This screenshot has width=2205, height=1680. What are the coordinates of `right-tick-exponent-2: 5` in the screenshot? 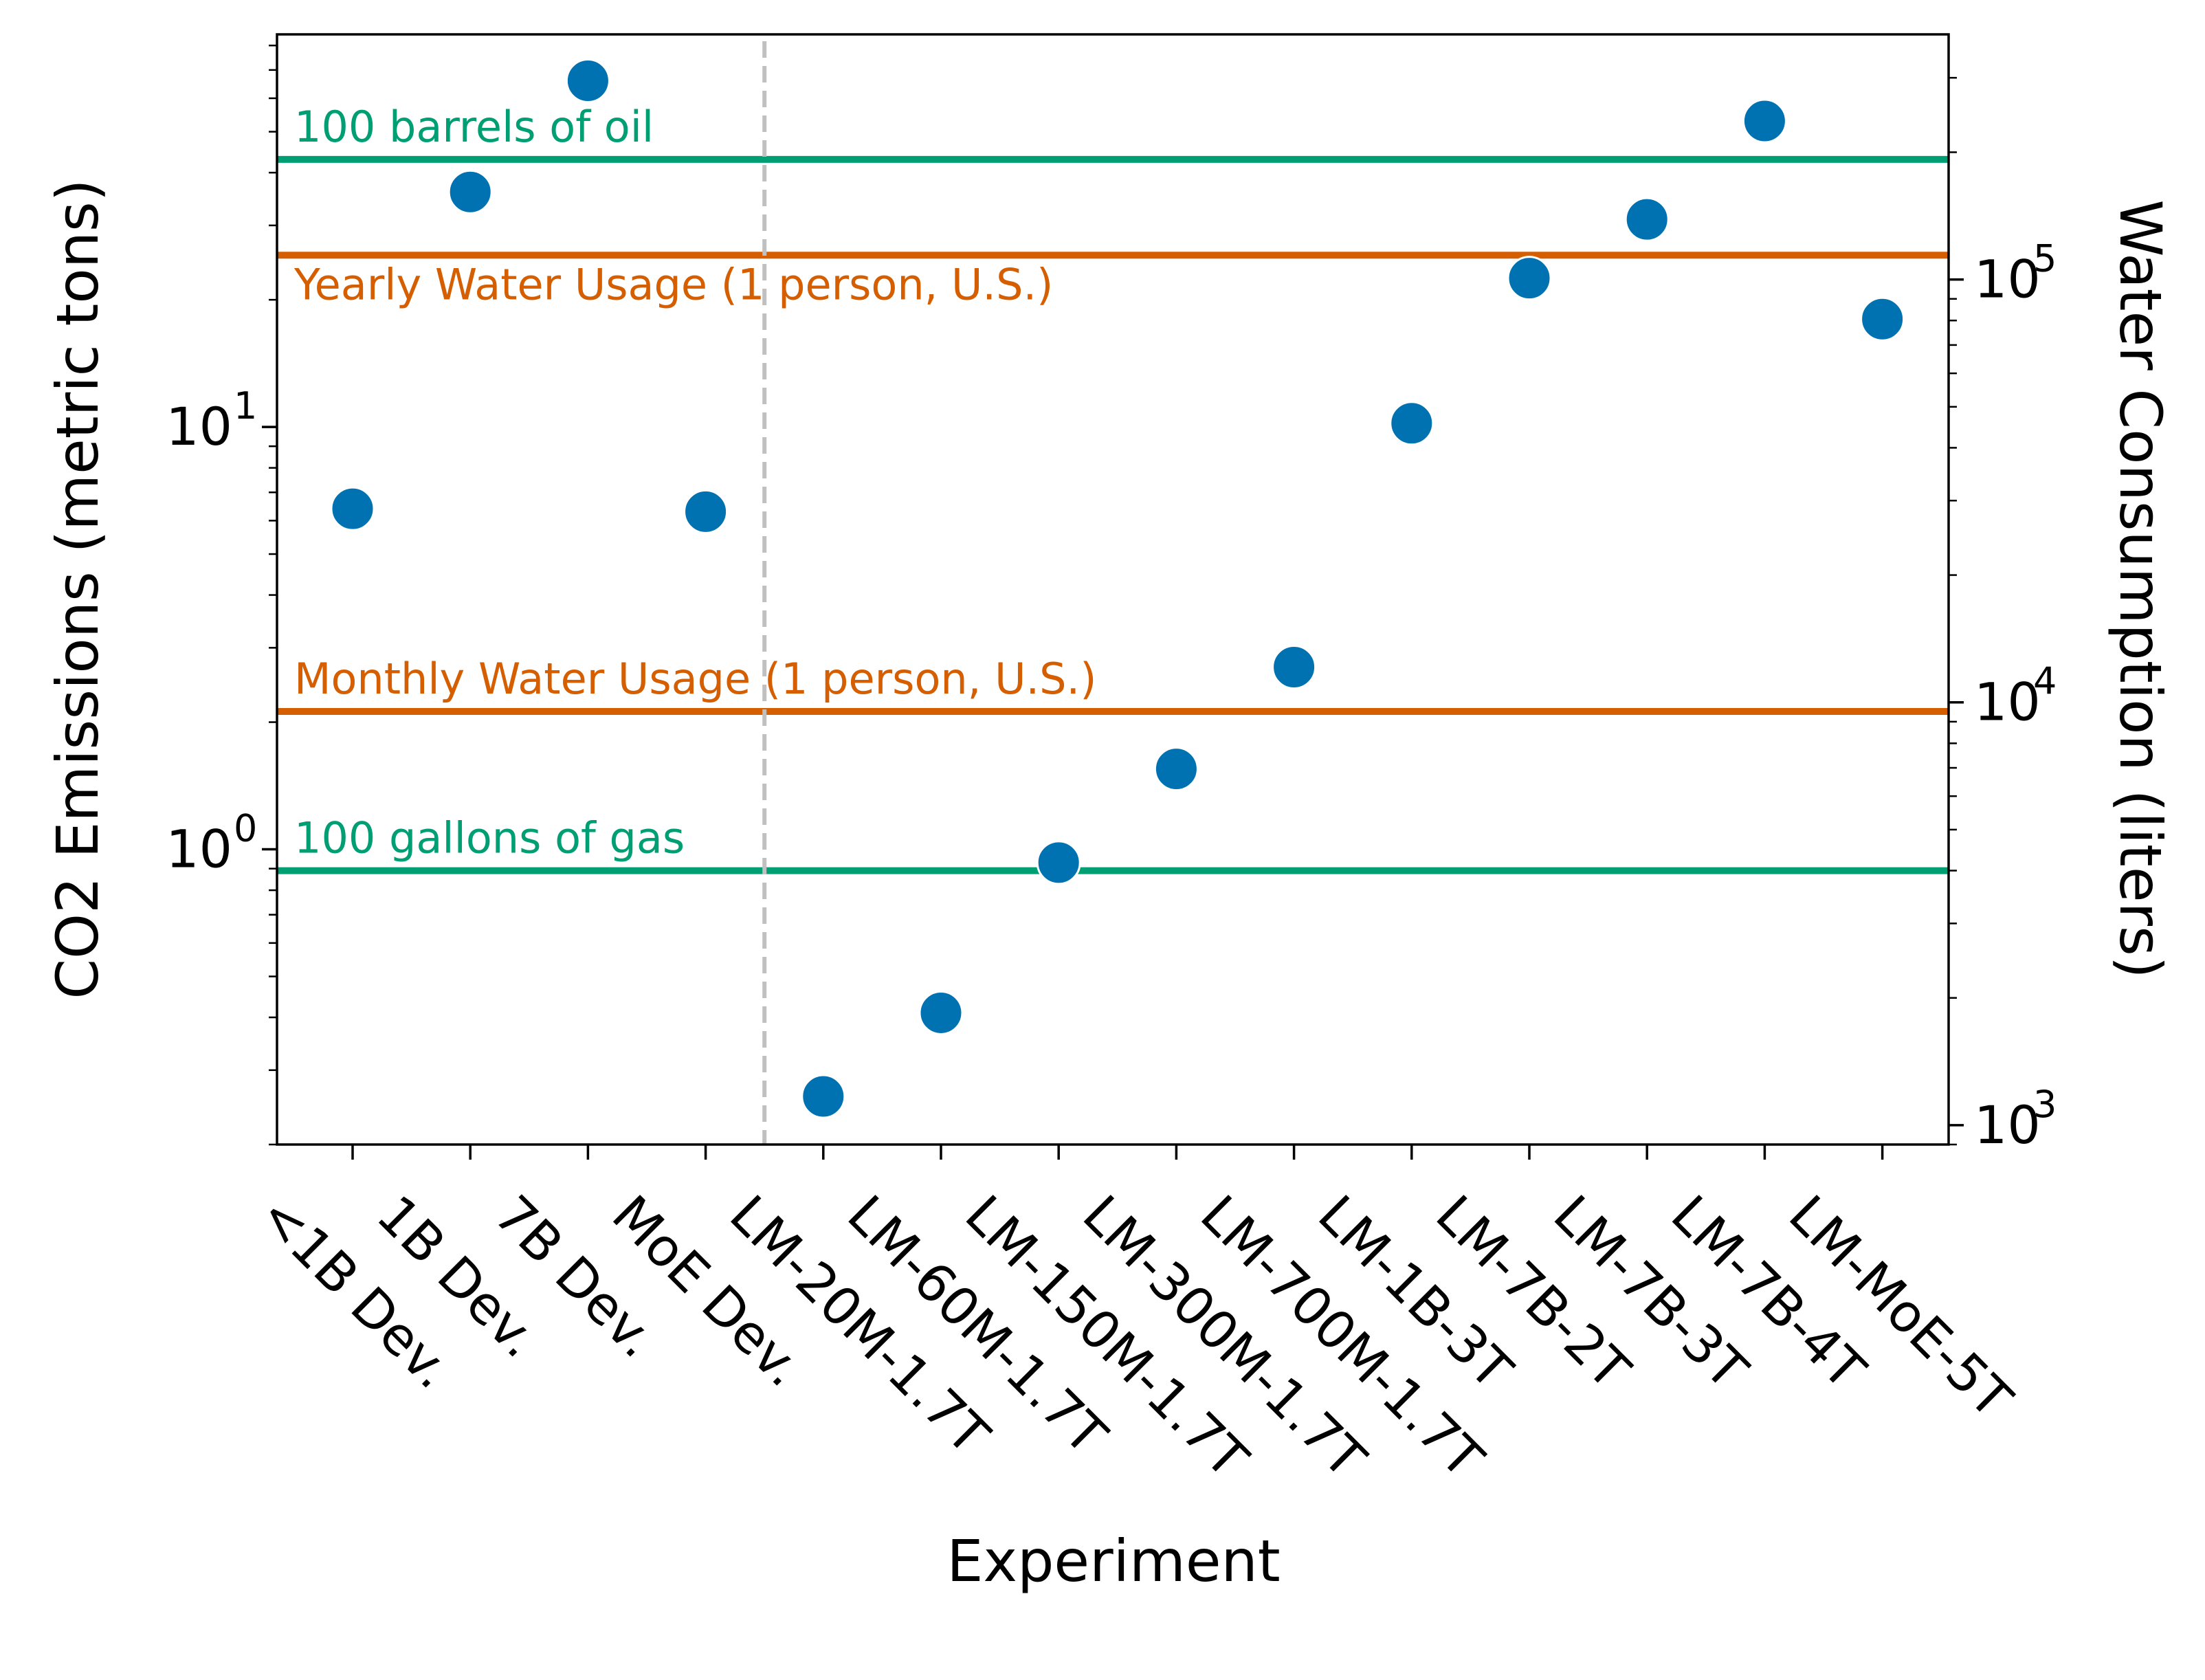 It's located at (2045, 258).